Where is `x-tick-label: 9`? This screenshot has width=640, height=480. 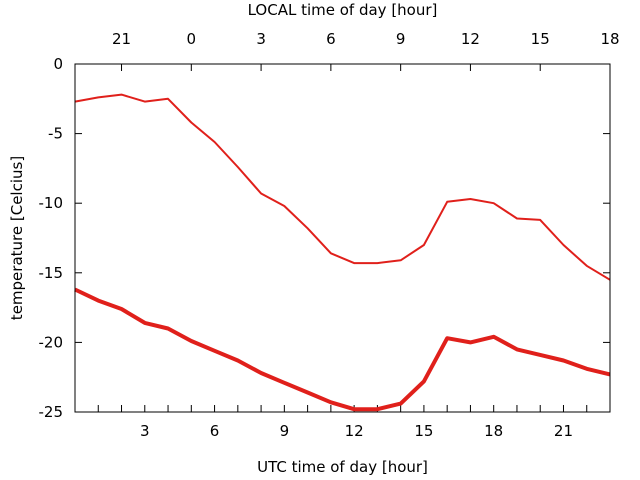
x-tick-label: 9 is located at coordinates (285, 431).